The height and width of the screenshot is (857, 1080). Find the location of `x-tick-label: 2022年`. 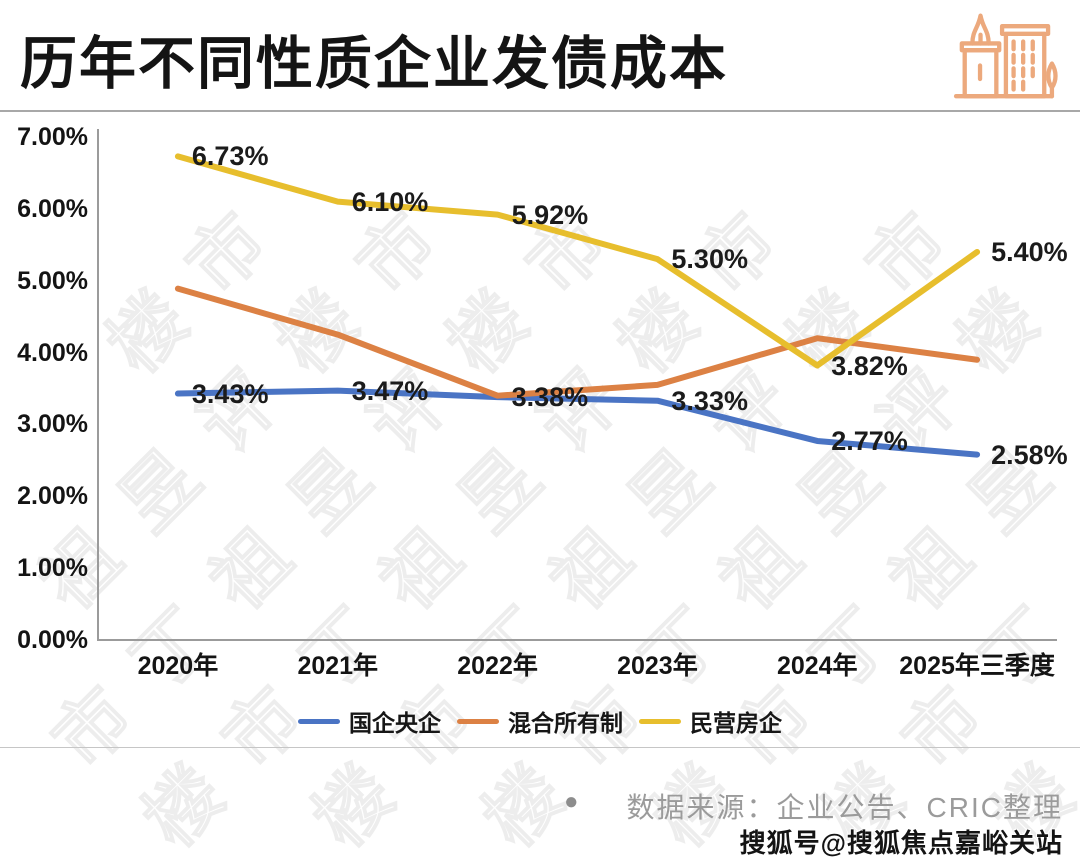

x-tick-label: 2022年 is located at coordinates (497, 666).